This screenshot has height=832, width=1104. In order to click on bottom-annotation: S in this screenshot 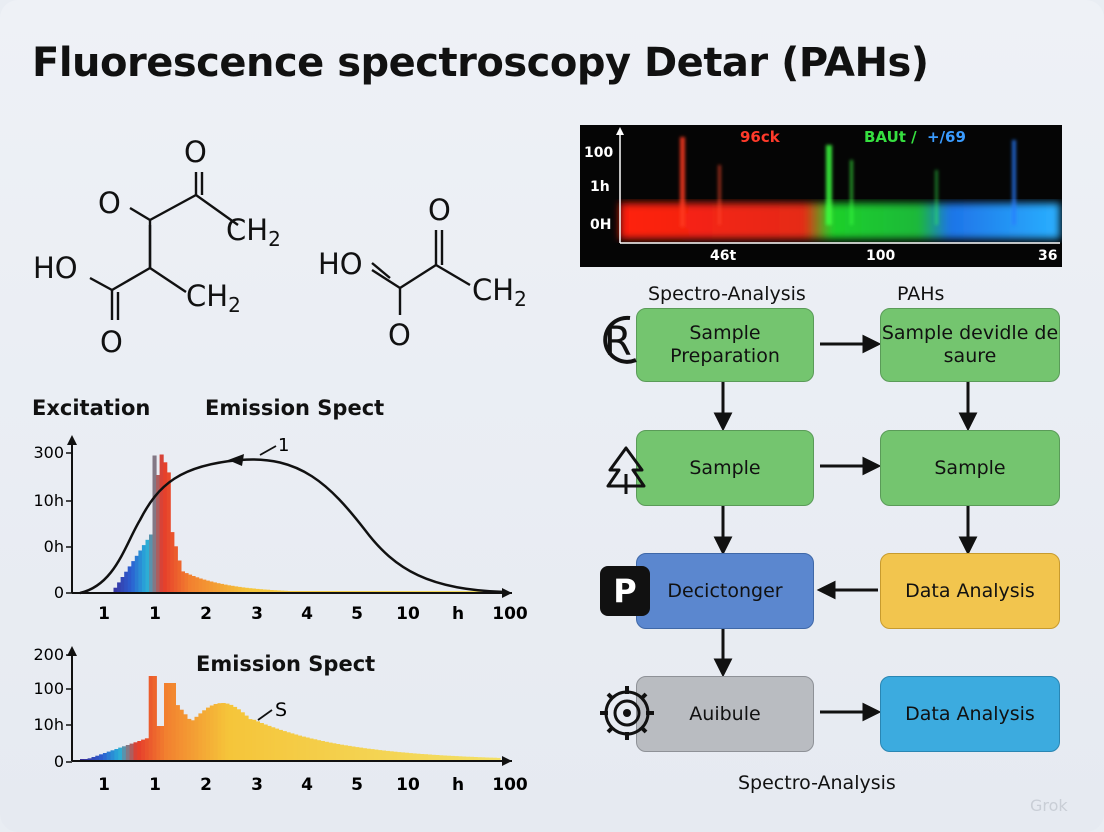, I will do `click(281, 710)`.